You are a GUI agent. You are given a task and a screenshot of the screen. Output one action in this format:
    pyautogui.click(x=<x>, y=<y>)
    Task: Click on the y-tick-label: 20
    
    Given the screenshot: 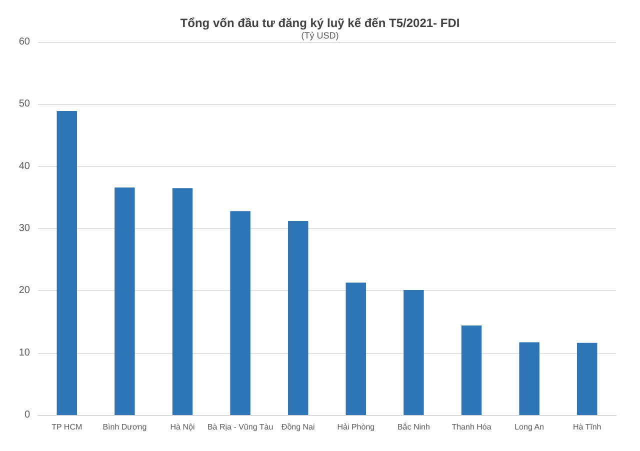 What is the action you would take?
    pyautogui.click(x=24, y=290)
    